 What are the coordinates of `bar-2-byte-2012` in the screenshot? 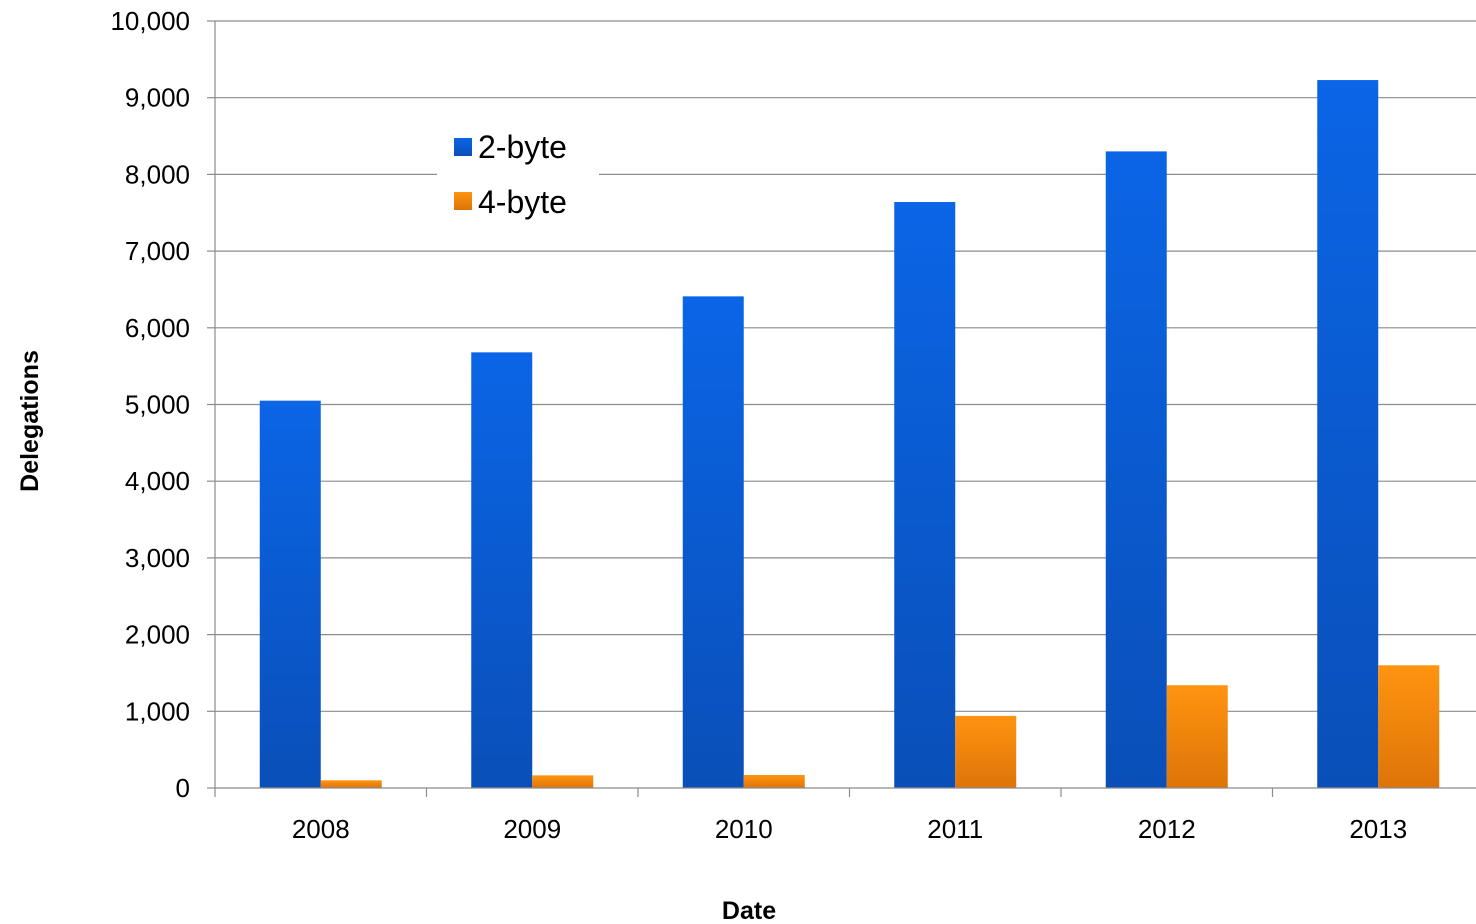 It's located at (1136, 469).